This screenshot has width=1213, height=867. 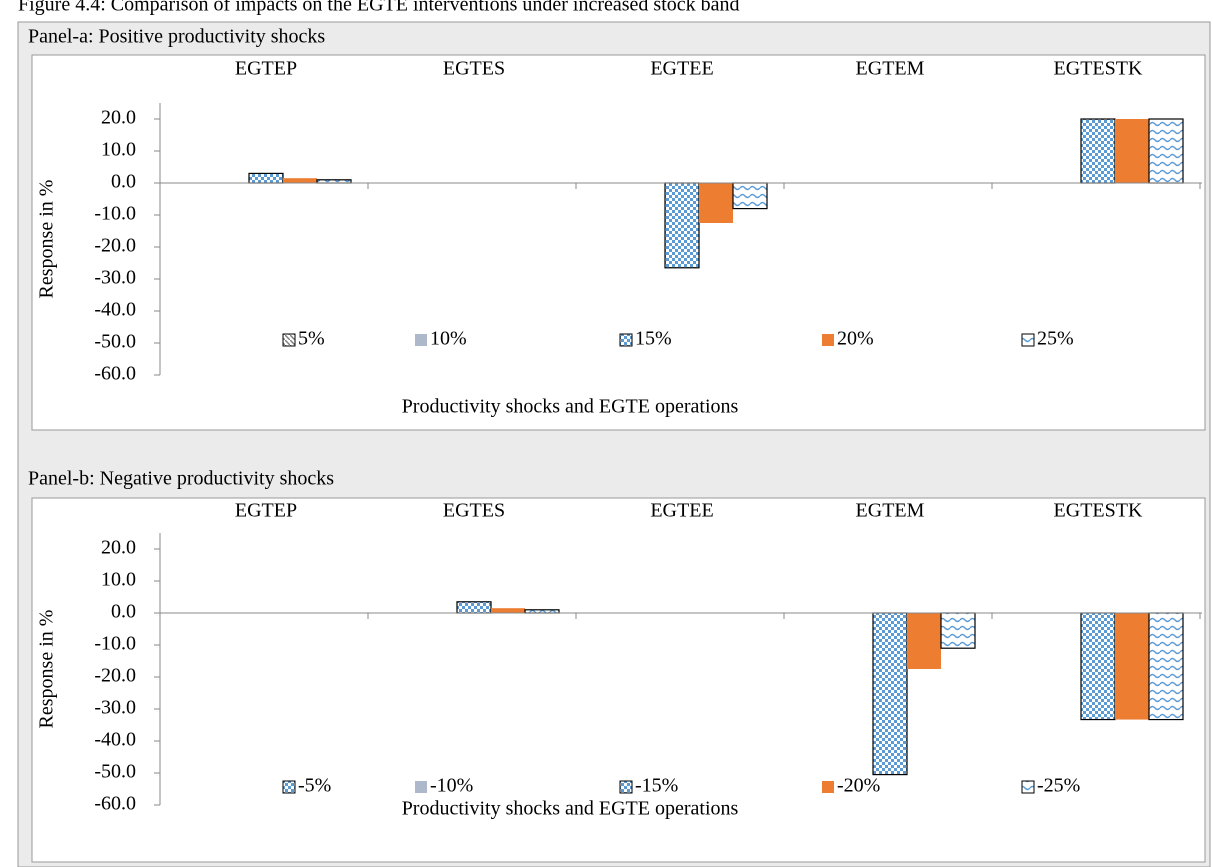 I want to click on legend-label: 25%, so click(x=1055, y=339).